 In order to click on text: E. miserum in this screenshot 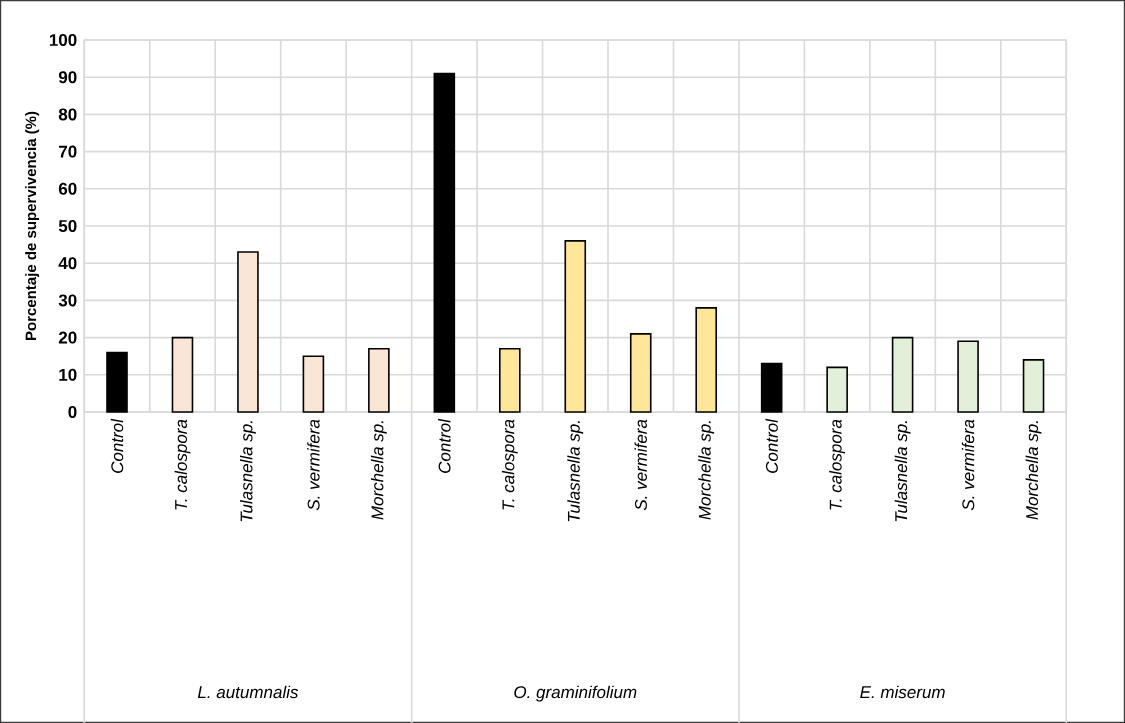, I will do `click(902, 692)`.